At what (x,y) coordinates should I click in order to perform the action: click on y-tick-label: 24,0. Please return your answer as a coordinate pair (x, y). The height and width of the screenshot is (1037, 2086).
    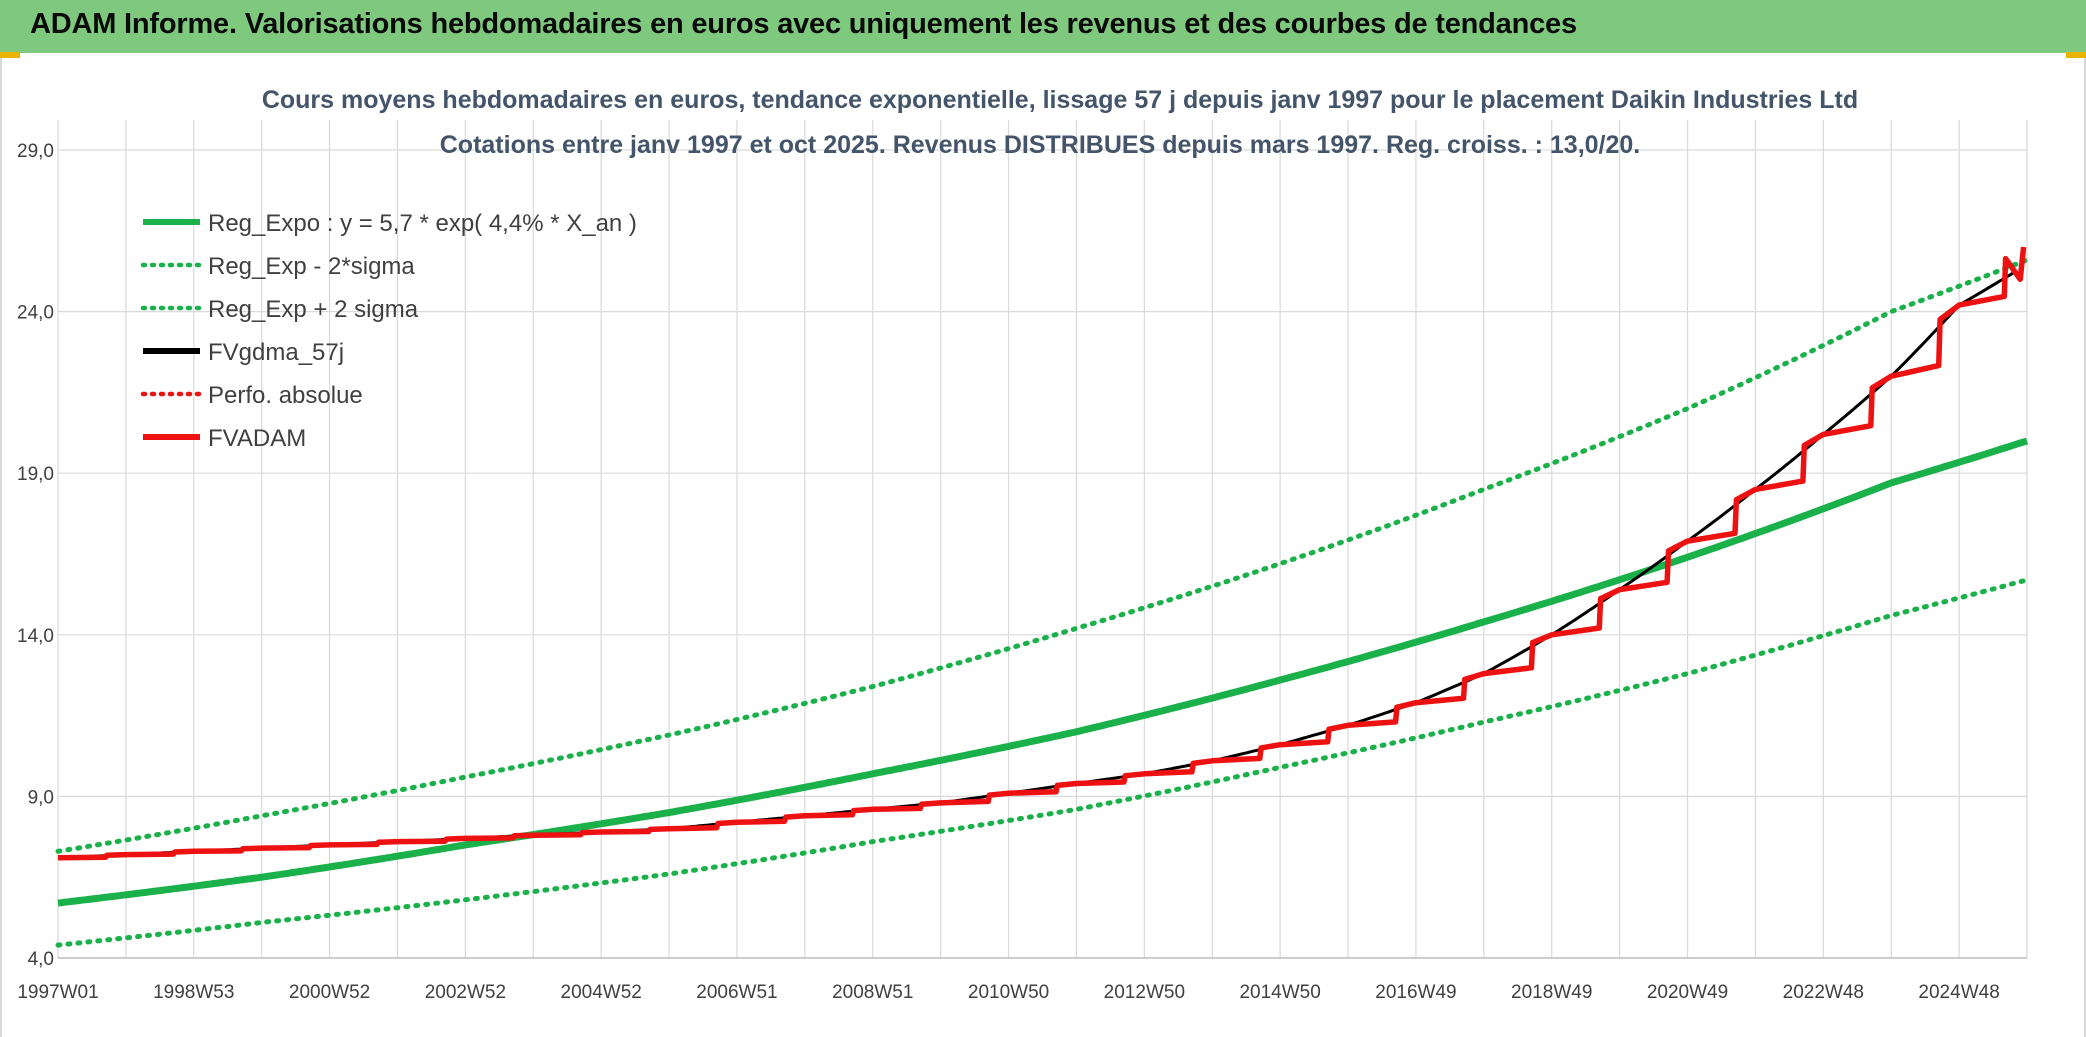
    Looking at the image, I should click on (35, 313).